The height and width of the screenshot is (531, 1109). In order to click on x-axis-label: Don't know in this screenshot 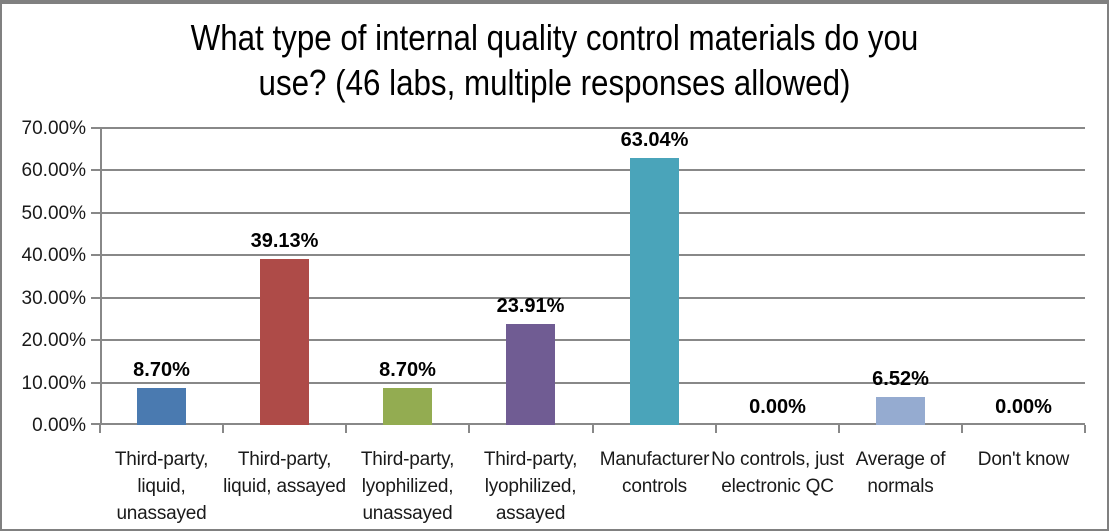, I will do `click(1023, 459)`.